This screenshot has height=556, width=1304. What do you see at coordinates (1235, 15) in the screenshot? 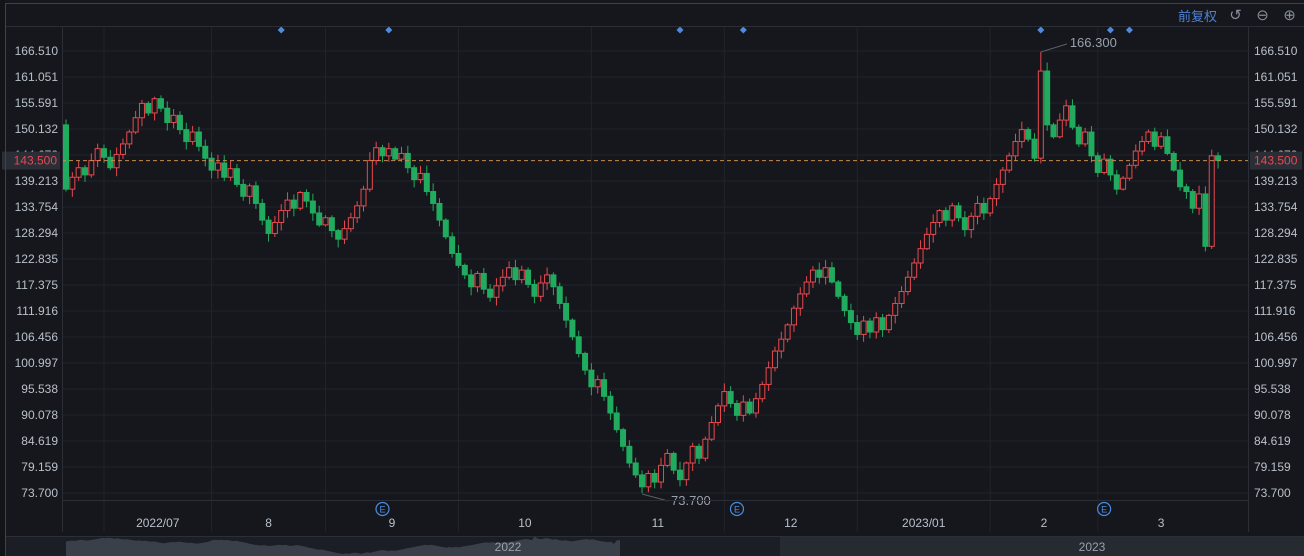
I see `undo-icon: ↺` at bounding box center [1235, 15].